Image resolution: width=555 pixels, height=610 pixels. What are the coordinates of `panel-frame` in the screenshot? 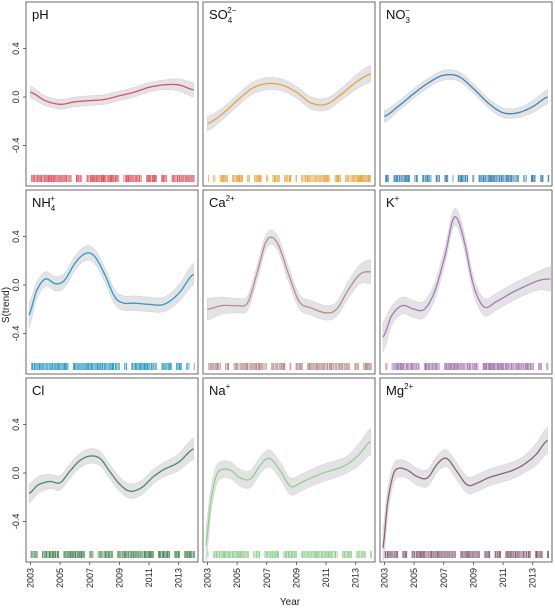 It's located at (466, 94).